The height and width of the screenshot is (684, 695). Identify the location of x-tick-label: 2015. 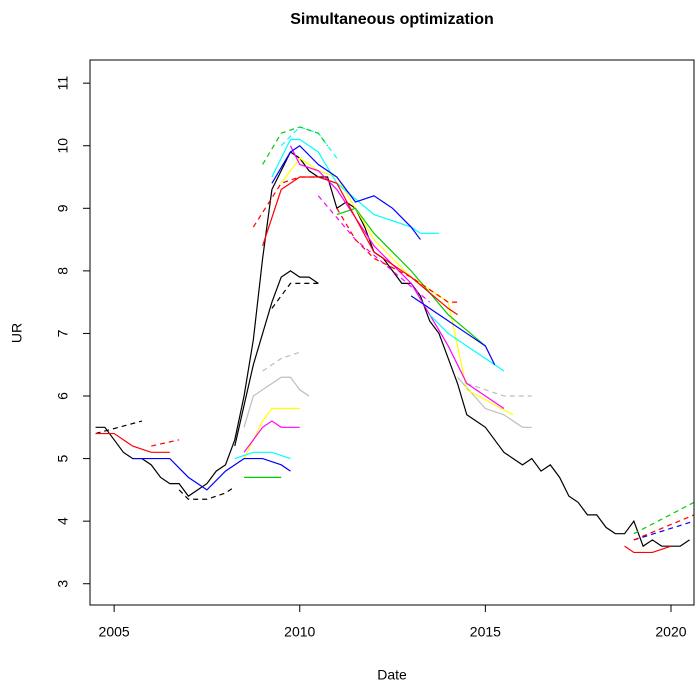
(485, 632).